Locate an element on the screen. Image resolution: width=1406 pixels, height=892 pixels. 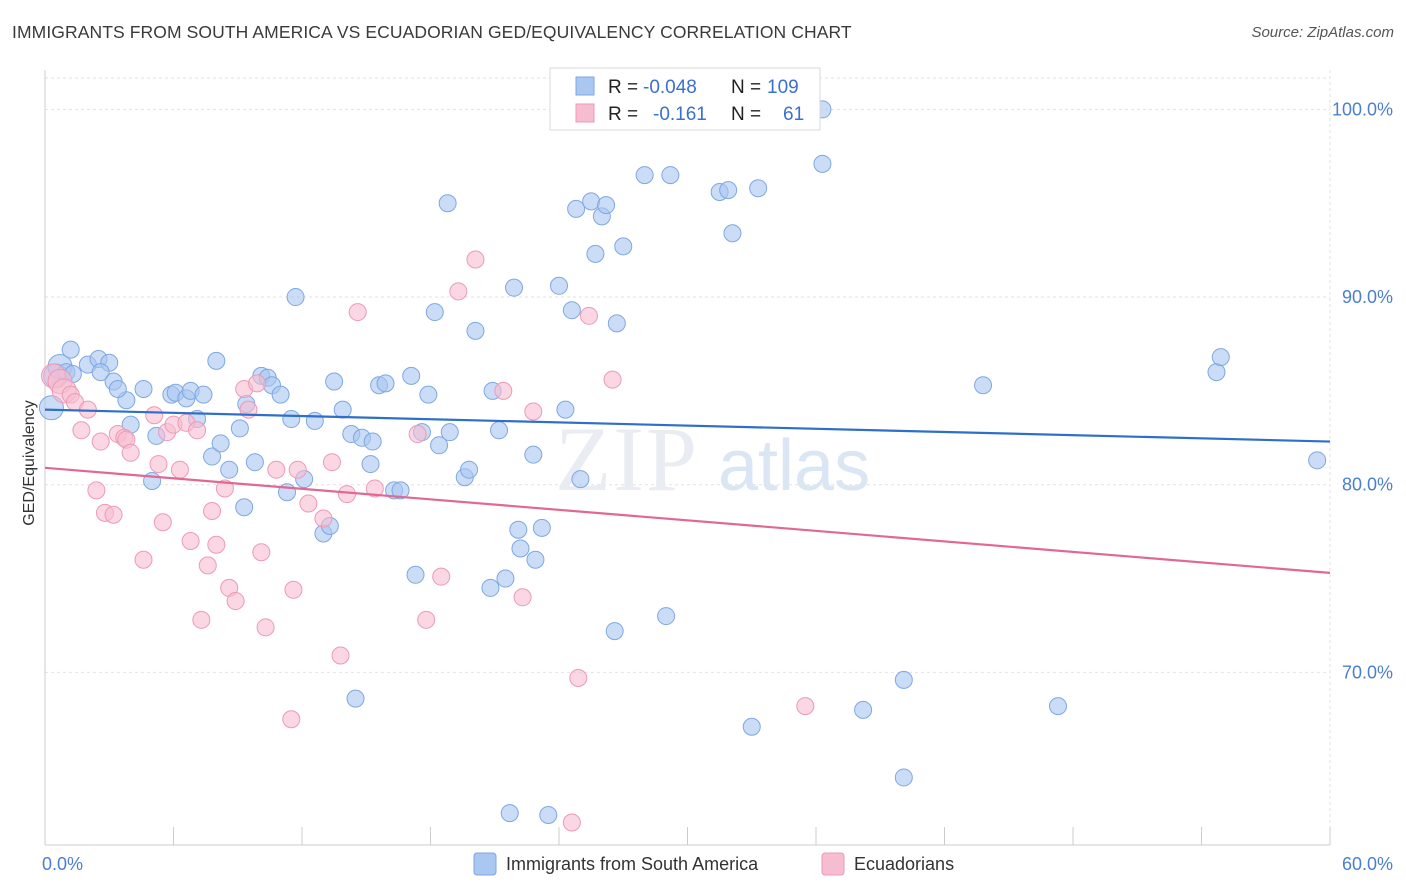
y-axis-label: GED/Equivalency is located at coordinates (29, 462).